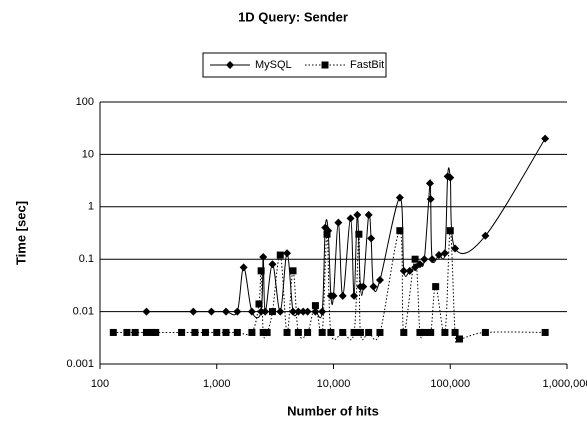 Image resolution: width=587 pixels, height=426 pixels. Describe the element at coordinates (367, 65) in the screenshot. I see `legend-label: FastBit` at that location.